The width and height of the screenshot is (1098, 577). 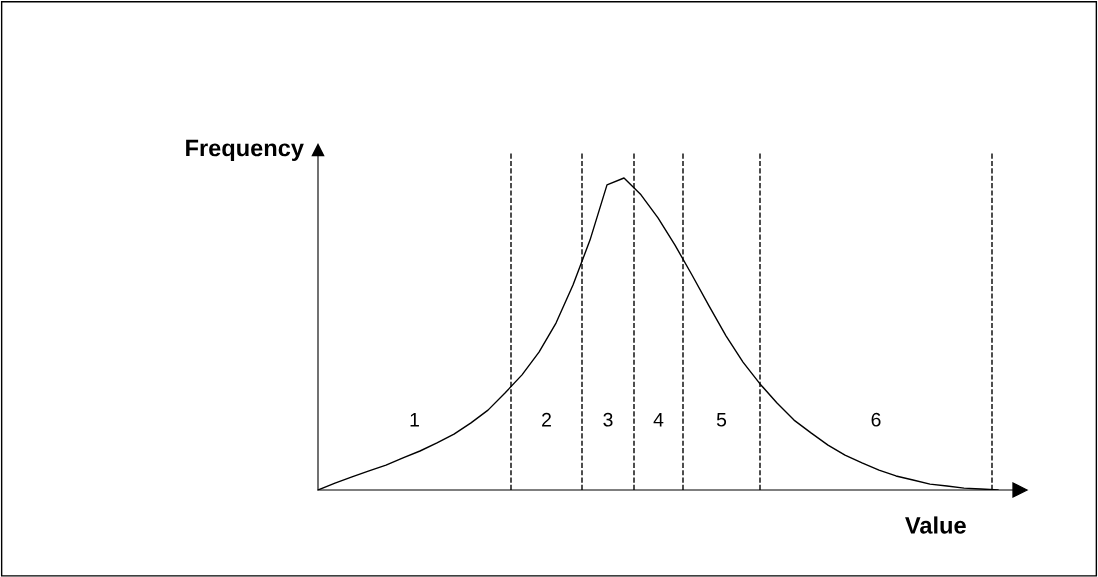 What do you see at coordinates (245, 150) in the screenshot?
I see `y-axis-title: Frequency` at bounding box center [245, 150].